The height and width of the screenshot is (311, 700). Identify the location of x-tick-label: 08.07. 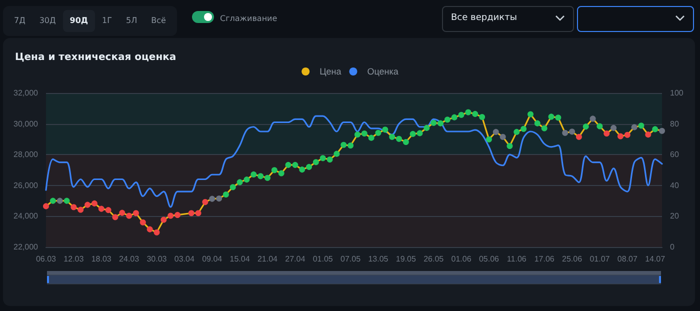
(627, 259).